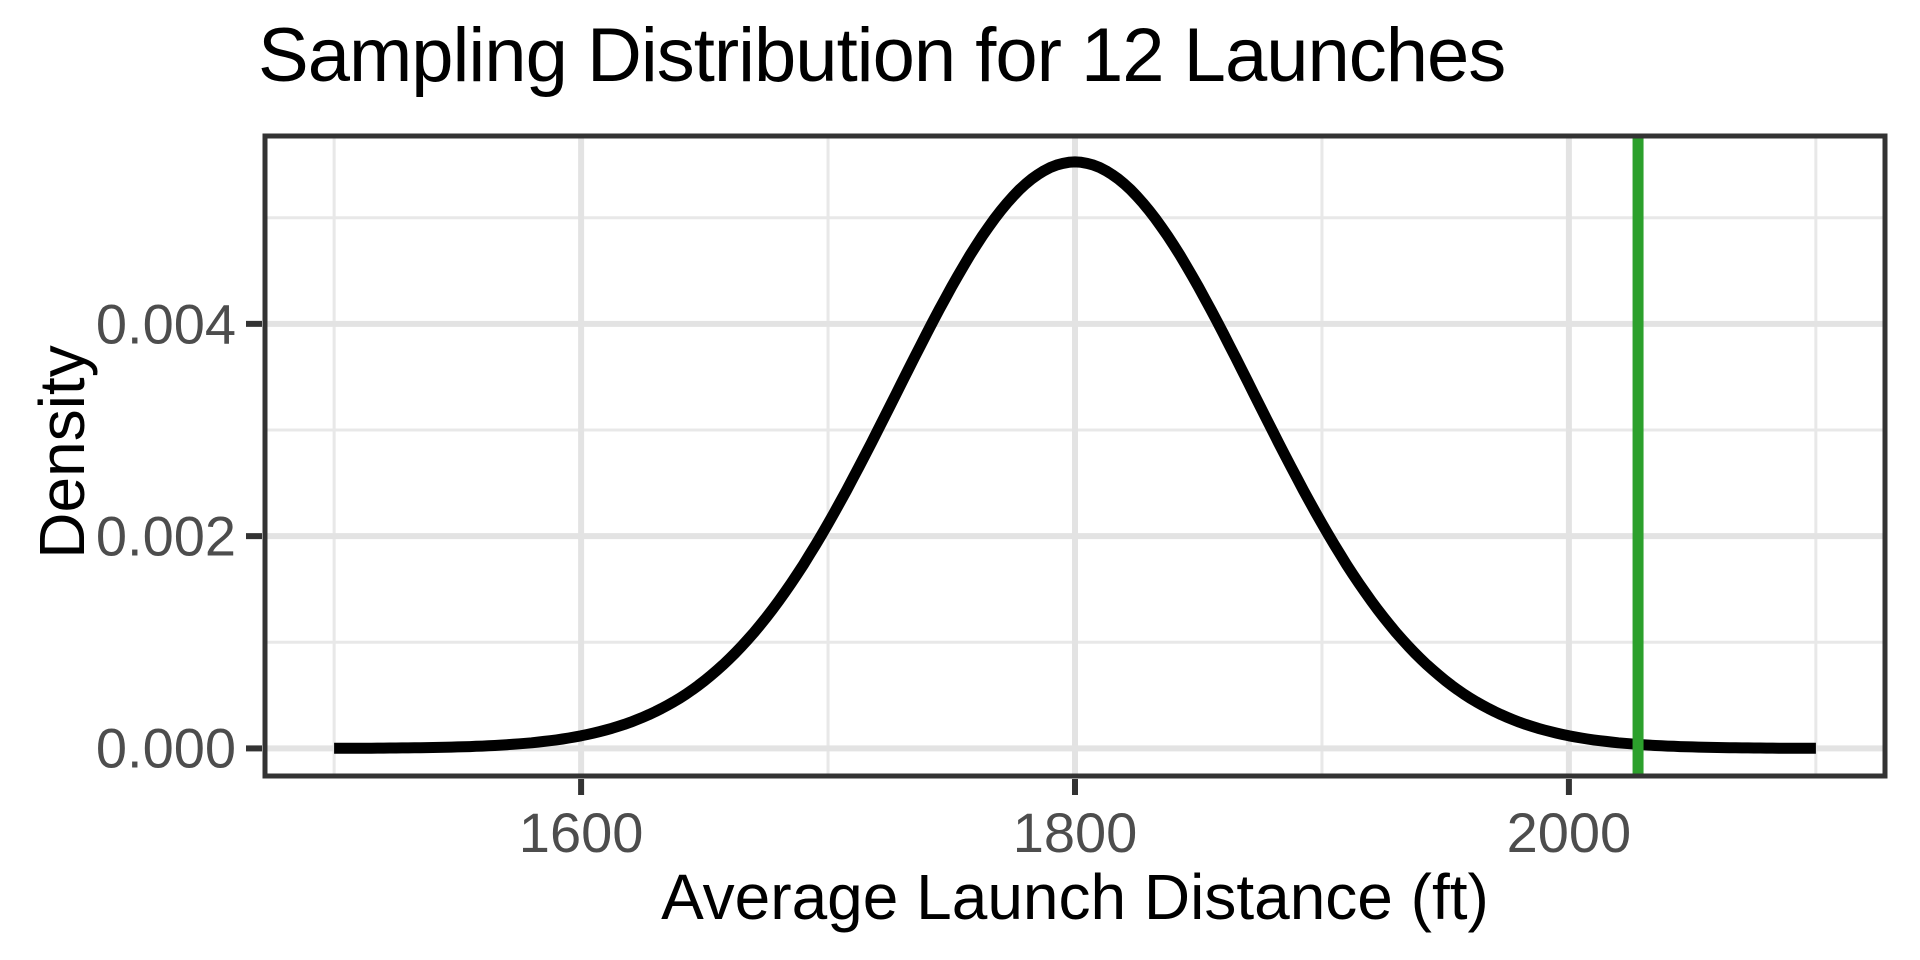 The height and width of the screenshot is (960, 1920). Describe the element at coordinates (1569, 832) in the screenshot. I see `x-tick-label: 2000` at that location.